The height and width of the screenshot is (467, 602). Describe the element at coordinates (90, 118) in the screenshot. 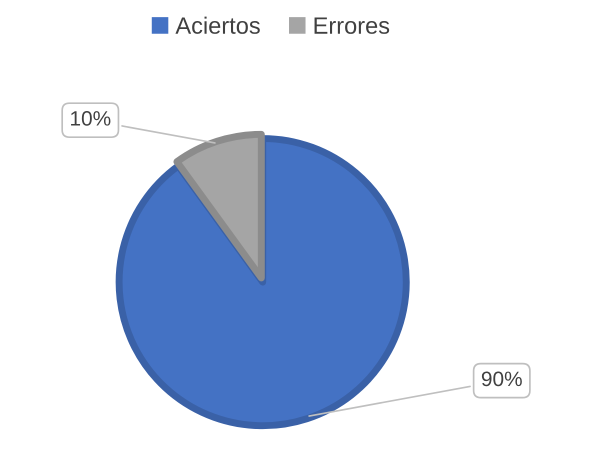

I see `data-label: 10%` at that location.